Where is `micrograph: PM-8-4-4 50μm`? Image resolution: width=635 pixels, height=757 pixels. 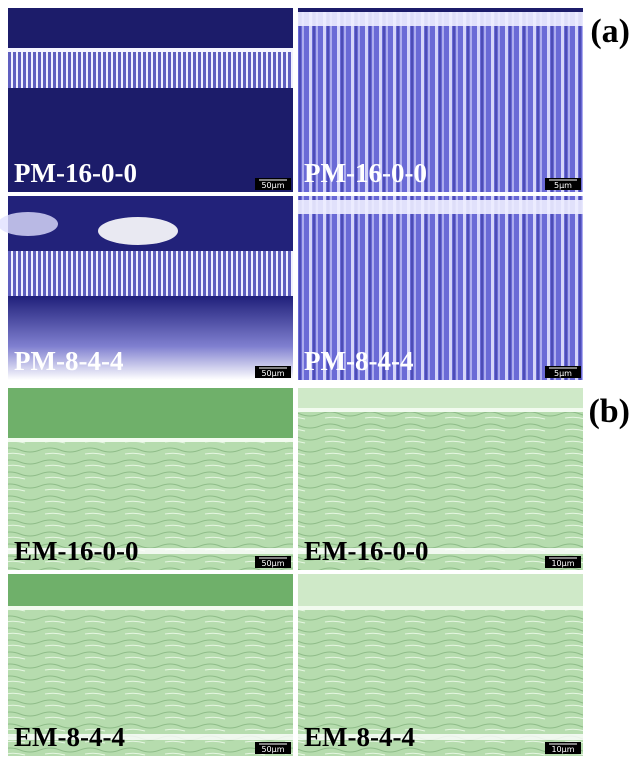 micrograph: PM-8-4-4 50μm is located at coordinates (146, 288).